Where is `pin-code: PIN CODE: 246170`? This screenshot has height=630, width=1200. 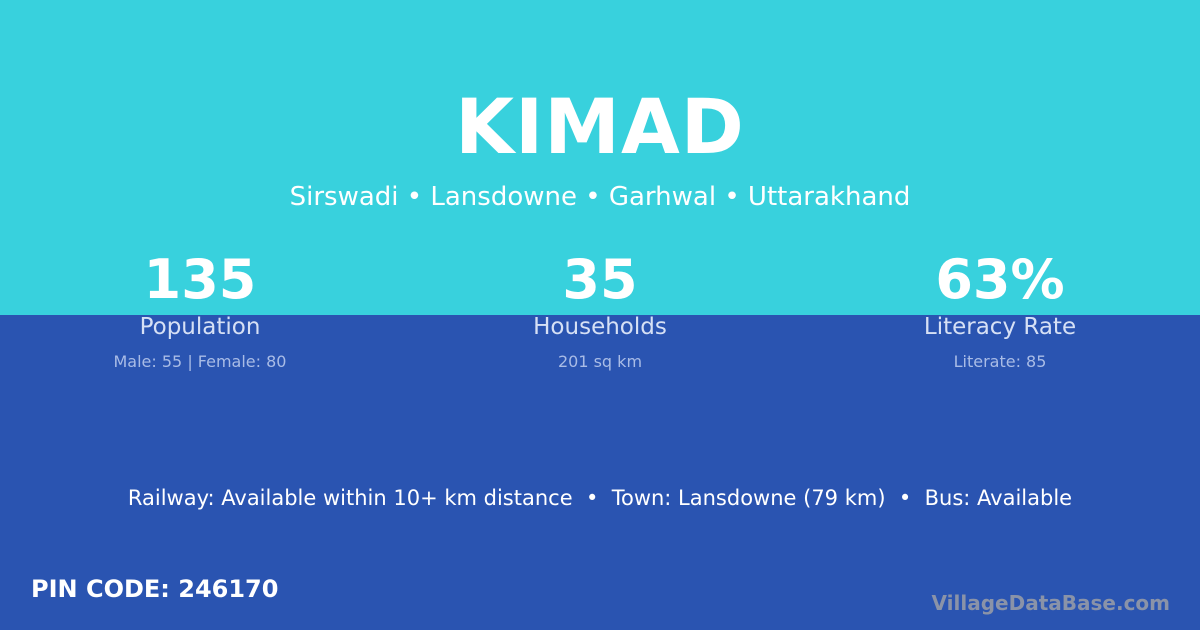
pin-code: PIN CODE: 246170 is located at coordinates (155, 589).